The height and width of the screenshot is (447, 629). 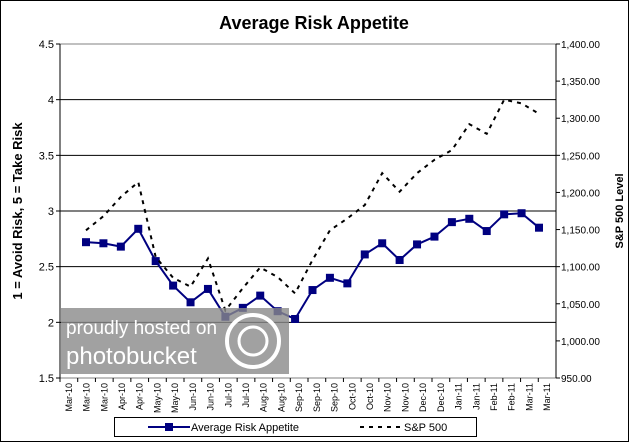 I want to click on y2-tick-label: 1,400.00, so click(x=580, y=45).